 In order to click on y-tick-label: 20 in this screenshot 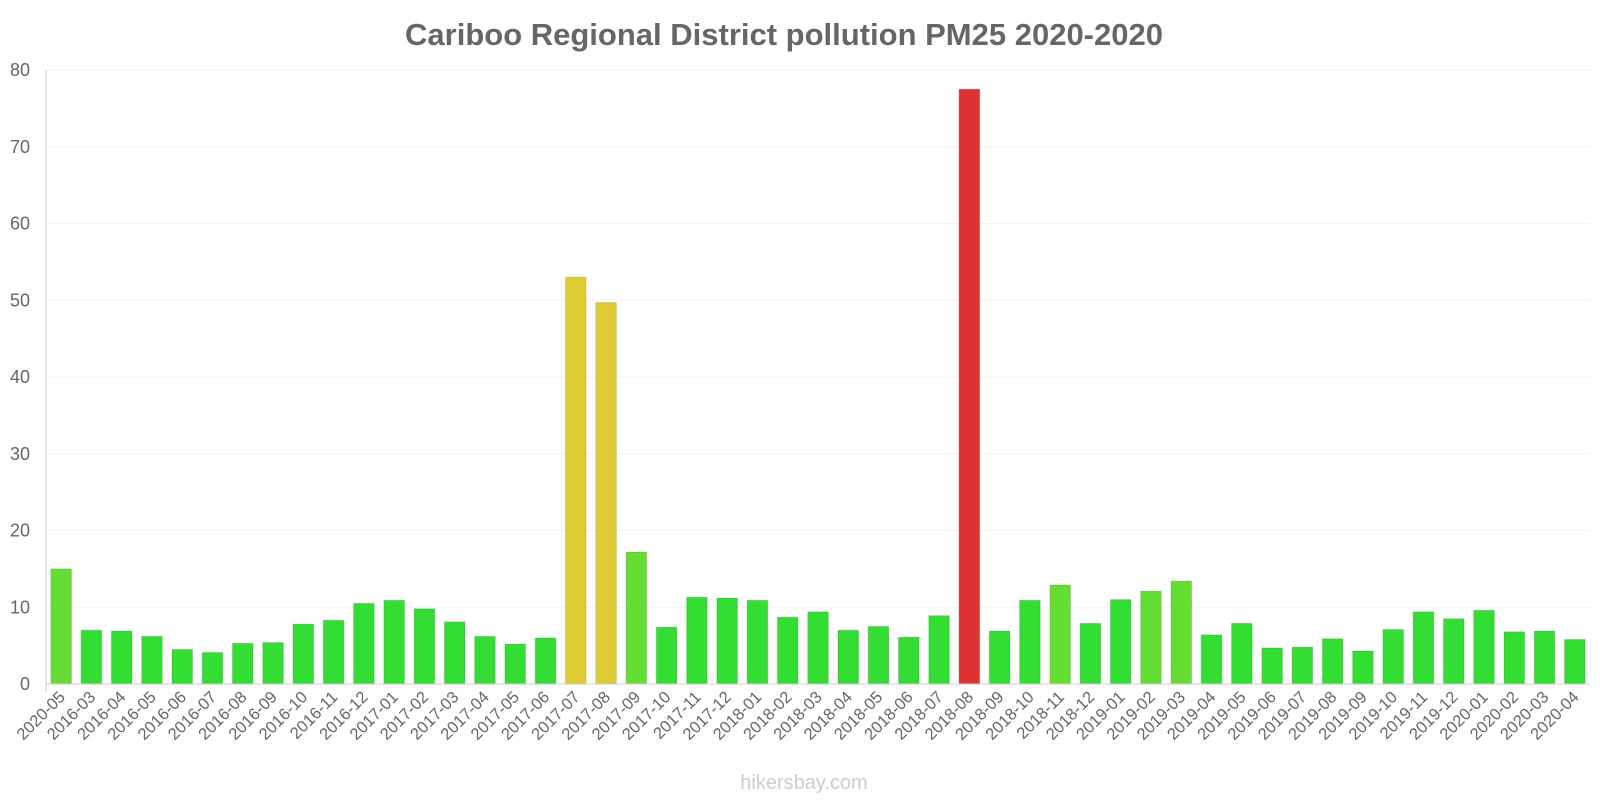, I will do `click(20, 531)`.